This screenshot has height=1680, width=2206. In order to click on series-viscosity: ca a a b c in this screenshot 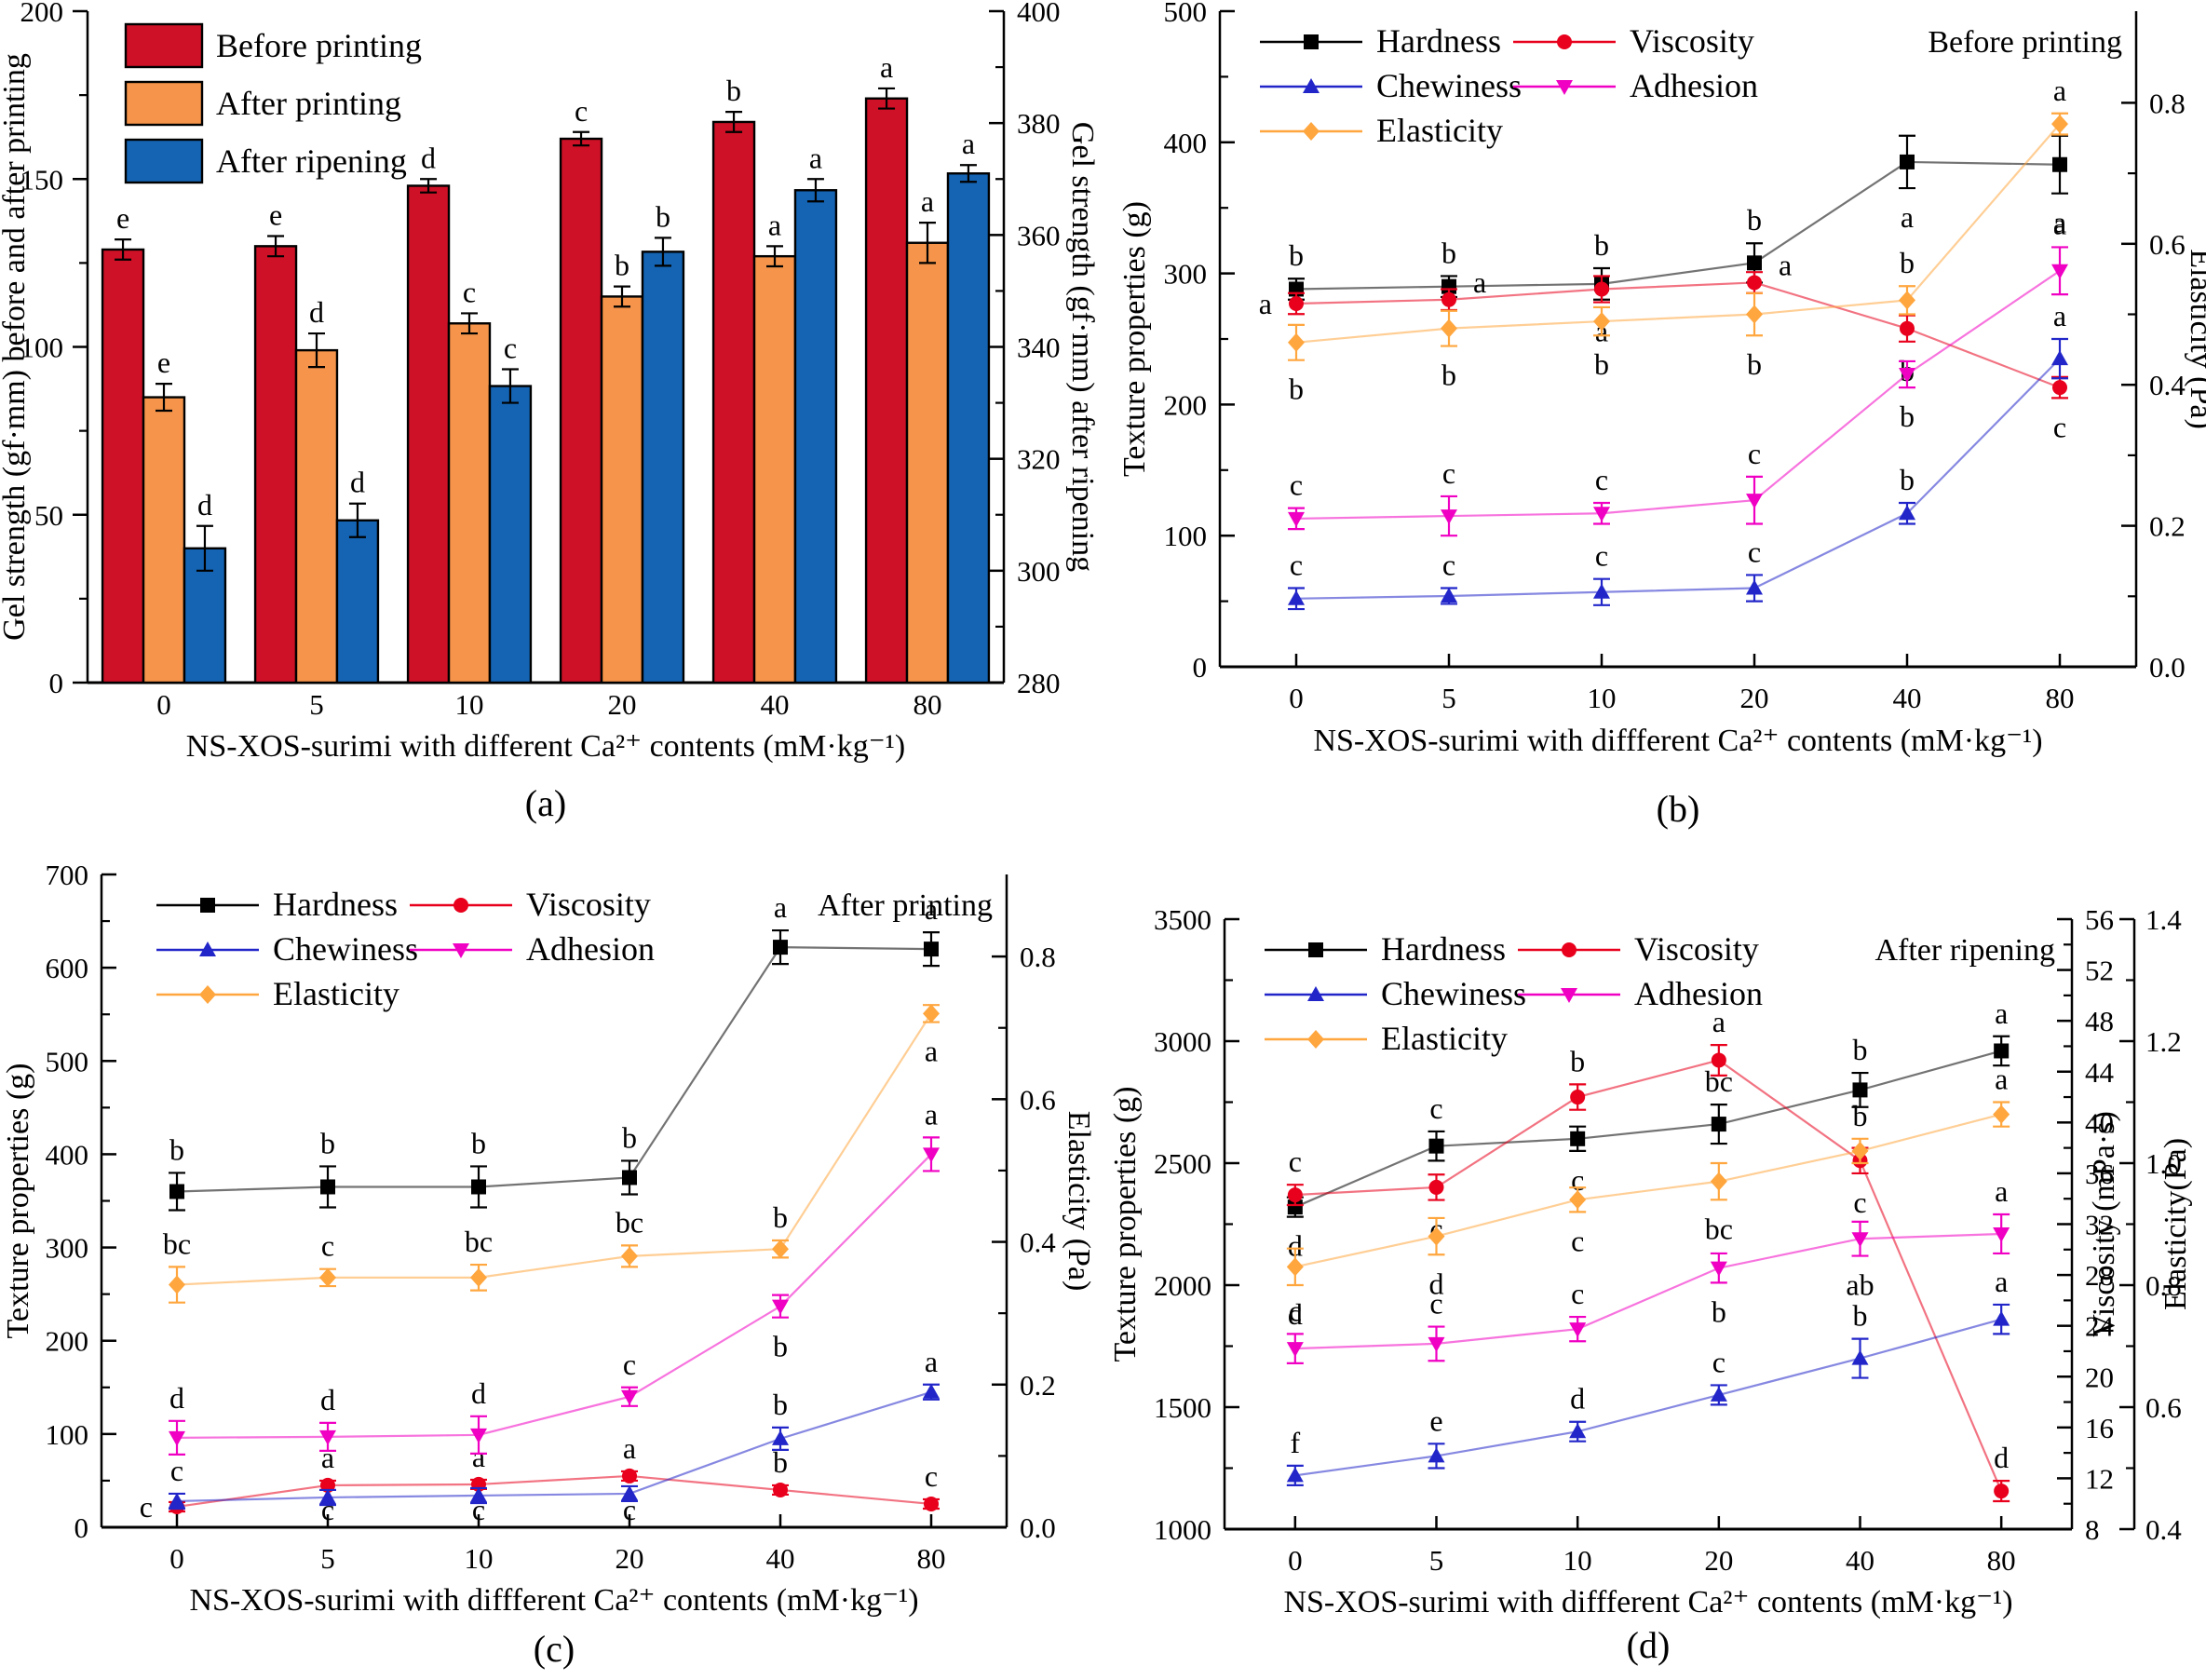, I will do `click(540, 1477)`.